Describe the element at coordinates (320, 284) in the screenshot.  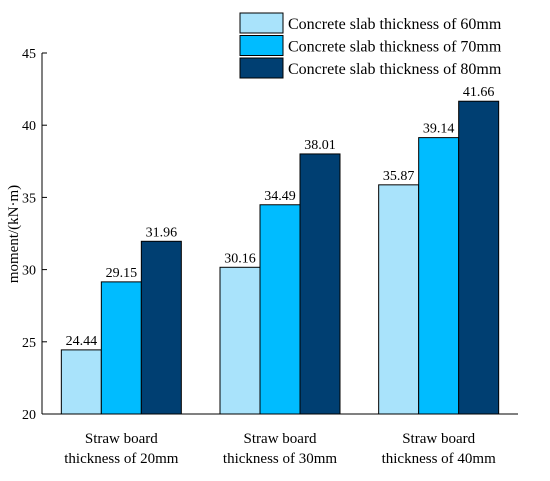
I see `bar-series3-cat2` at that location.